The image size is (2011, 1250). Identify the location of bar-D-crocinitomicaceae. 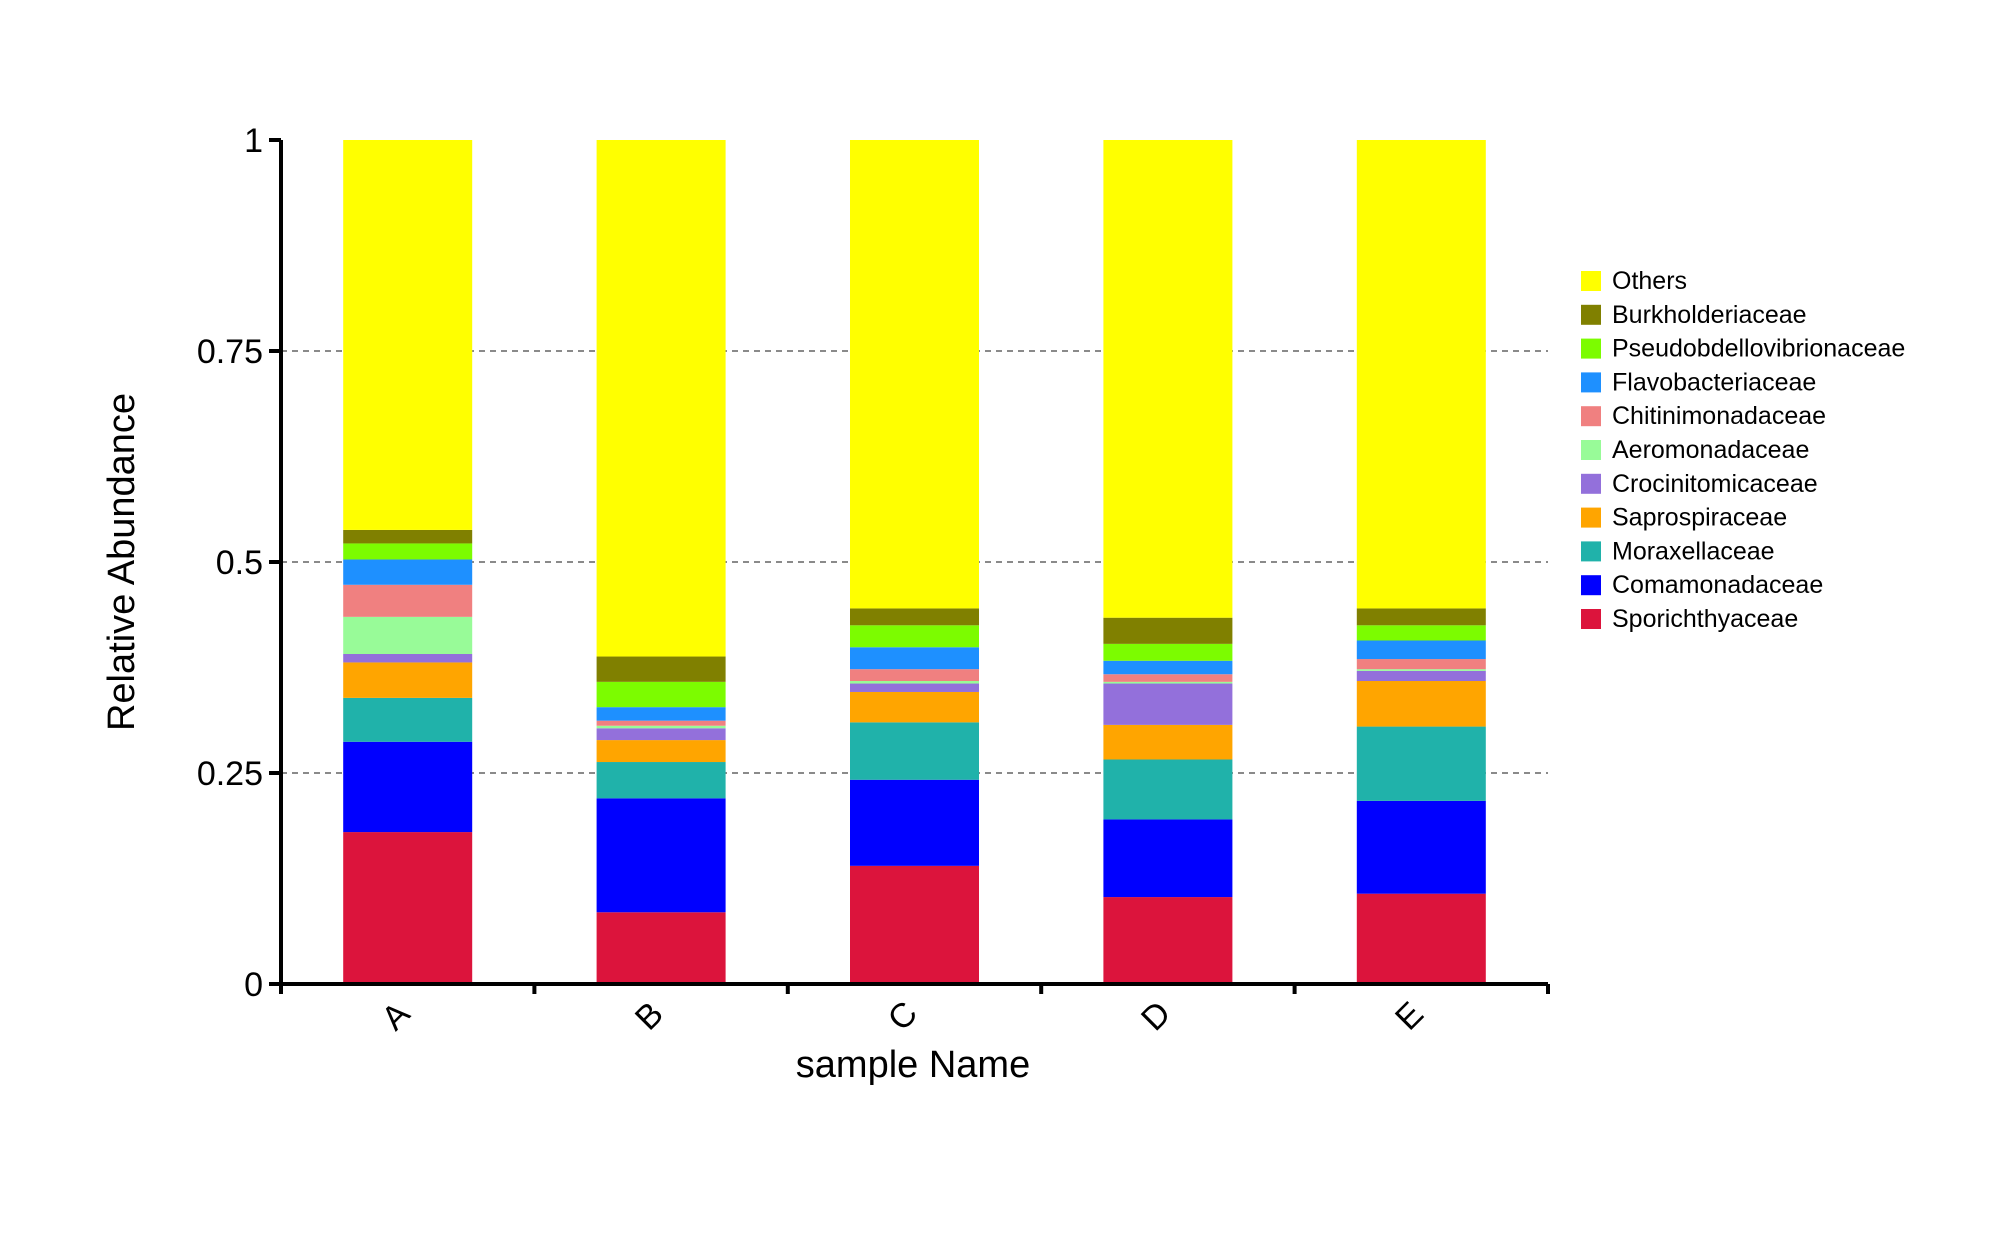
(1168, 704).